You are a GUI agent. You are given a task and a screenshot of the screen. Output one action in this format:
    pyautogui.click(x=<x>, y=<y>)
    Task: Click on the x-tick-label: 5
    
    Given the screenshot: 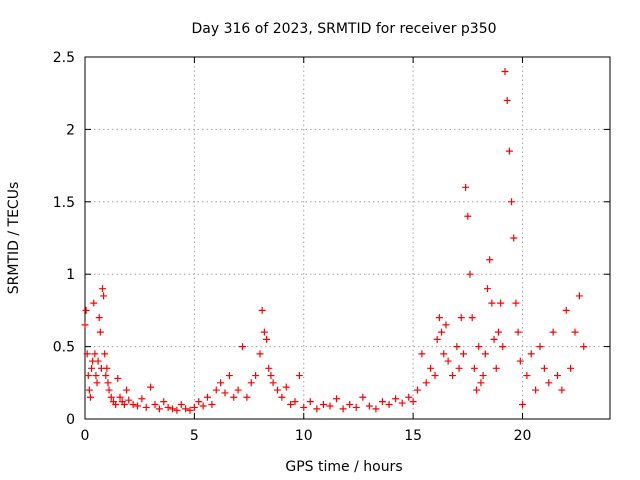 What is the action you would take?
    pyautogui.click(x=194, y=436)
    